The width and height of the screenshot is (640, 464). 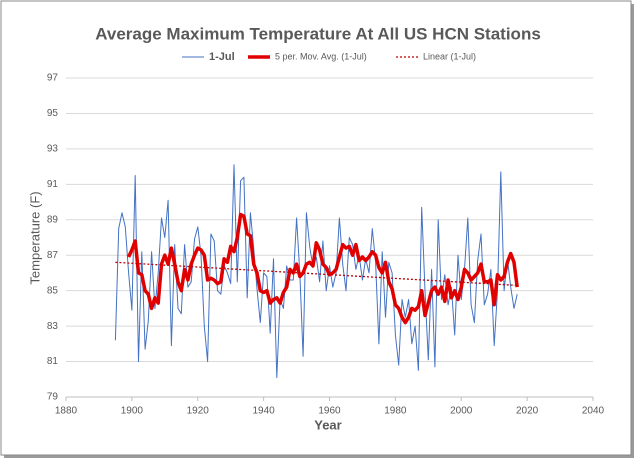 What do you see at coordinates (53, 219) in the screenshot?
I see `y-tick-label: 89` at bounding box center [53, 219].